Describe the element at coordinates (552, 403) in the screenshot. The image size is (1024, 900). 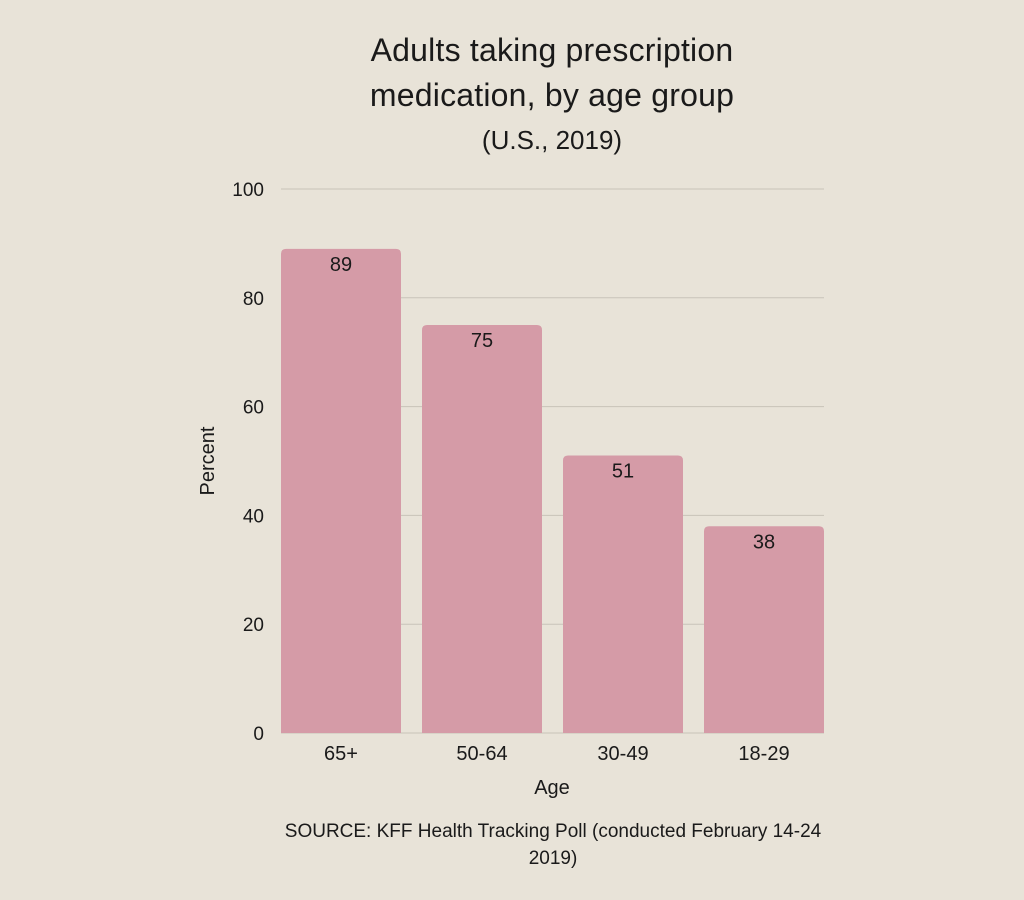
I see `bar-data-labels: 89 75 51 38` at that location.